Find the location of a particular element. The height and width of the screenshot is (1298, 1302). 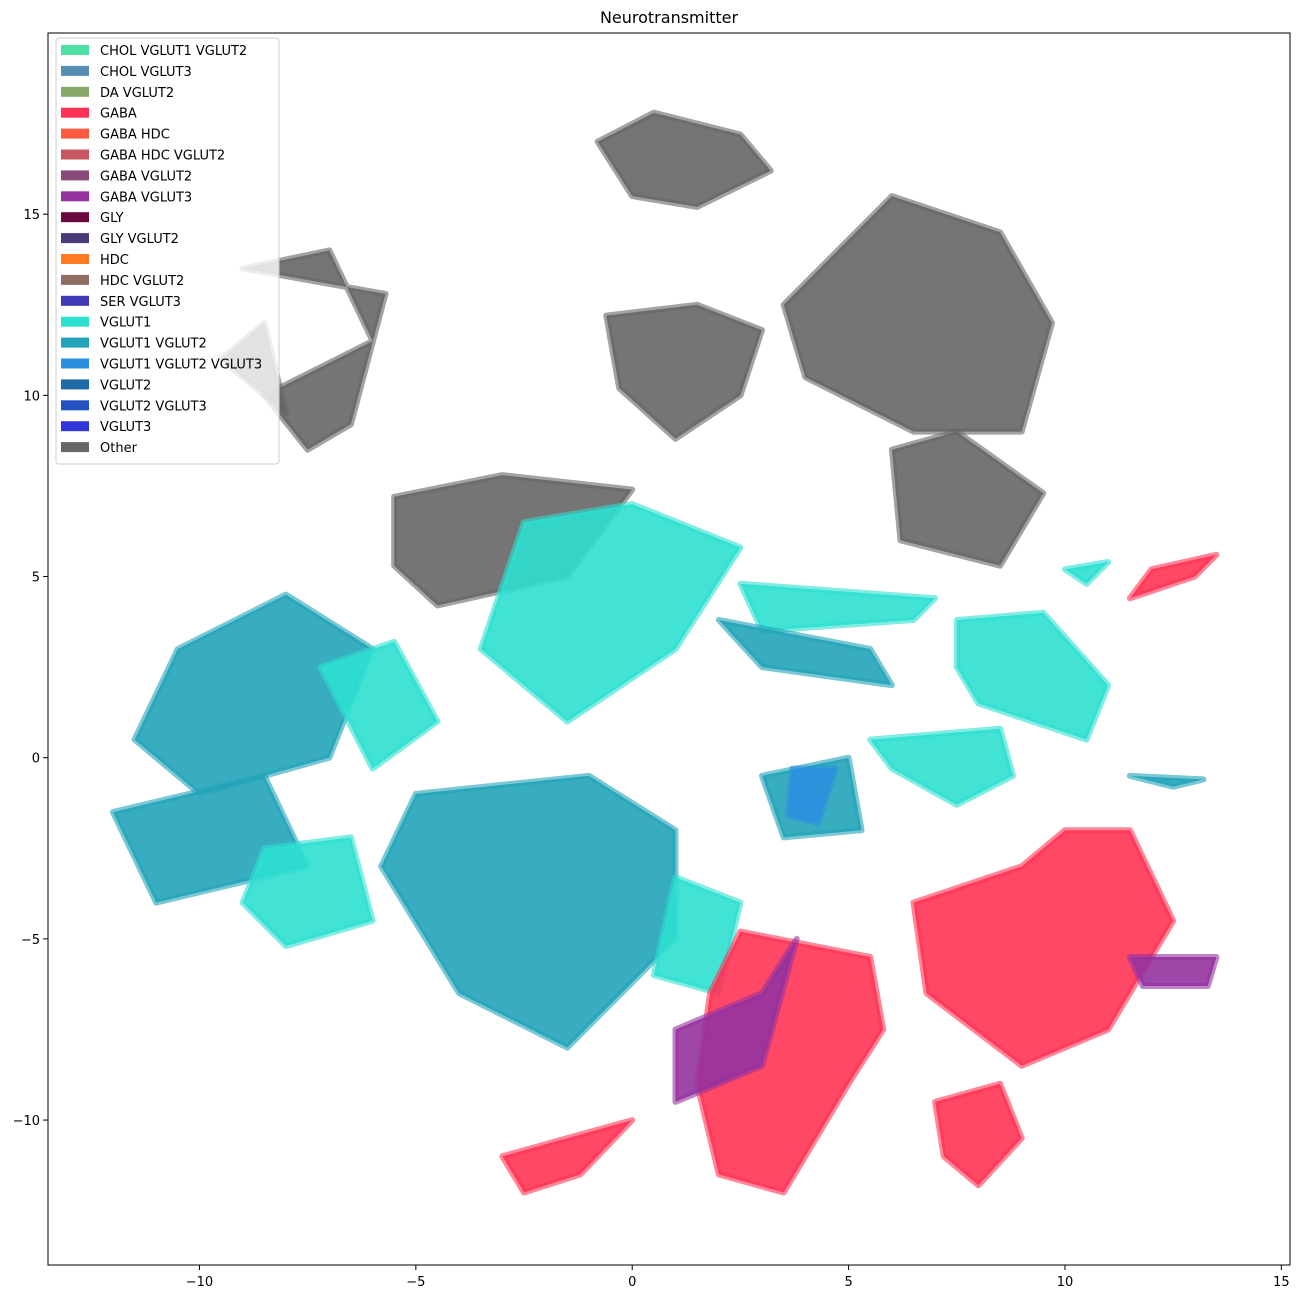

legend-label: GLY is located at coordinates (112, 218).